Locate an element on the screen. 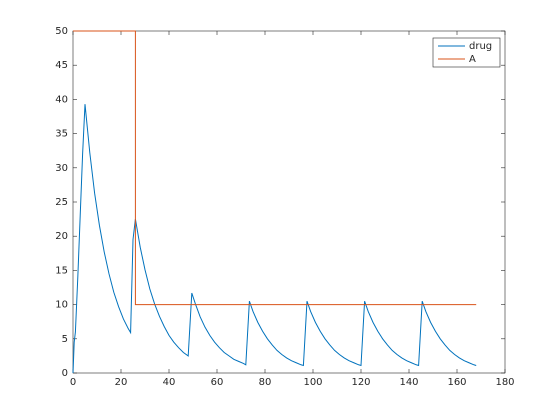 This screenshot has width=560, height=420. y-tick-label: 15 is located at coordinates (61, 270).